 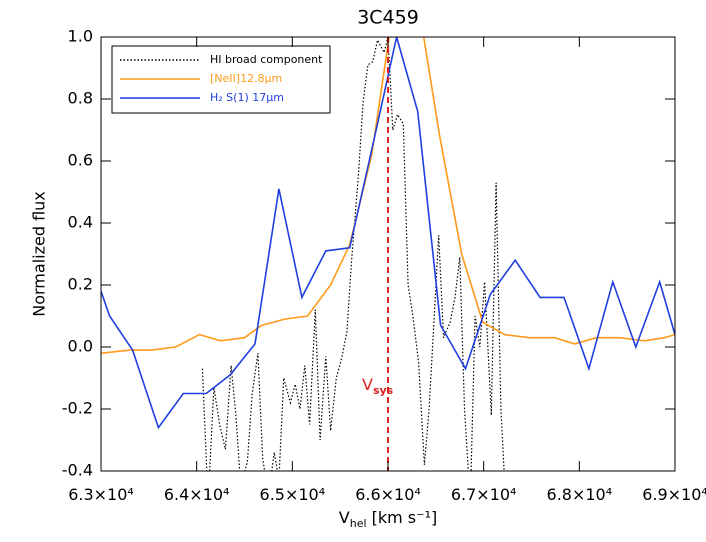 What do you see at coordinates (388, 18) in the screenshot?
I see `chart-title: 3C459` at bounding box center [388, 18].